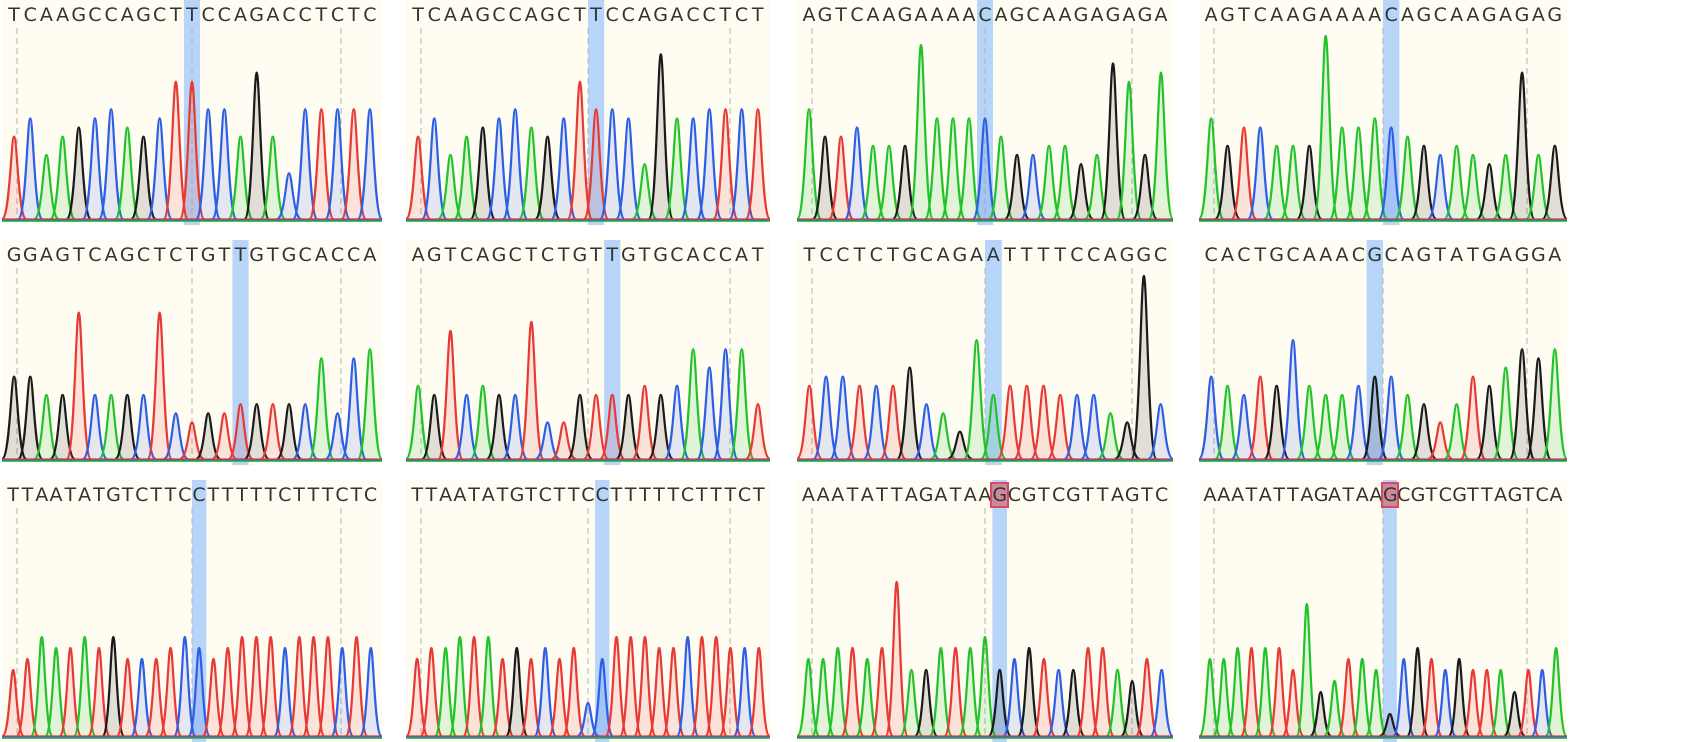 Image resolution: width=1690 pixels, height=742 pixels. What do you see at coordinates (192, 255) in the screenshot?
I see `base-calls: GG A G T C A G C T C T G T T G T G C A C C A` at bounding box center [192, 255].